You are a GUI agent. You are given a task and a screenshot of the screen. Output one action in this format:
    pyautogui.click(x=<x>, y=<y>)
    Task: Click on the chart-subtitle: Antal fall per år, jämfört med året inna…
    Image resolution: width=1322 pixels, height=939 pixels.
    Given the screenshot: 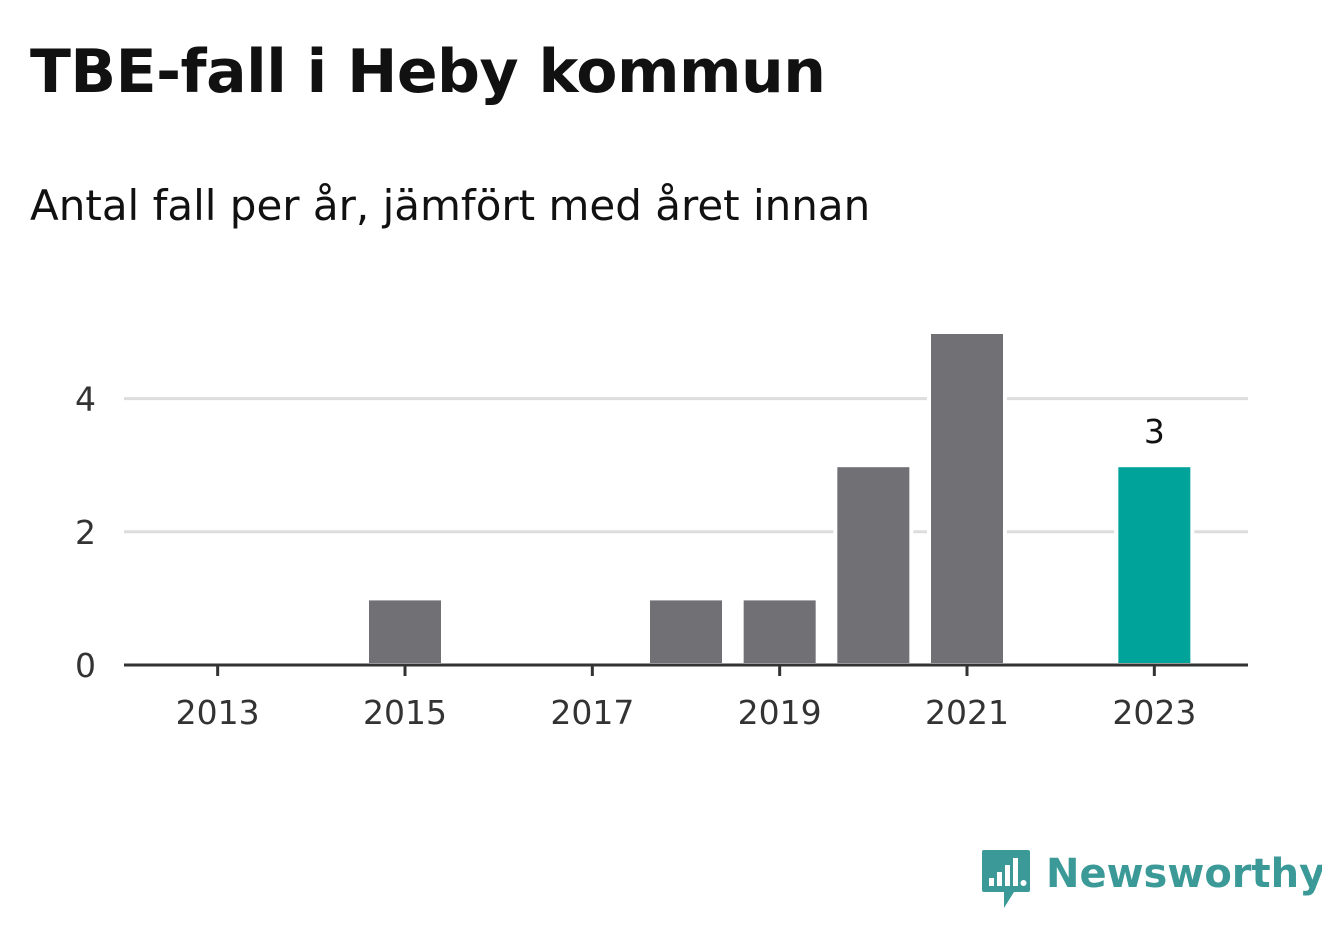 What is the action you would take?
    pyautogui.click(x=450, y=205)
    